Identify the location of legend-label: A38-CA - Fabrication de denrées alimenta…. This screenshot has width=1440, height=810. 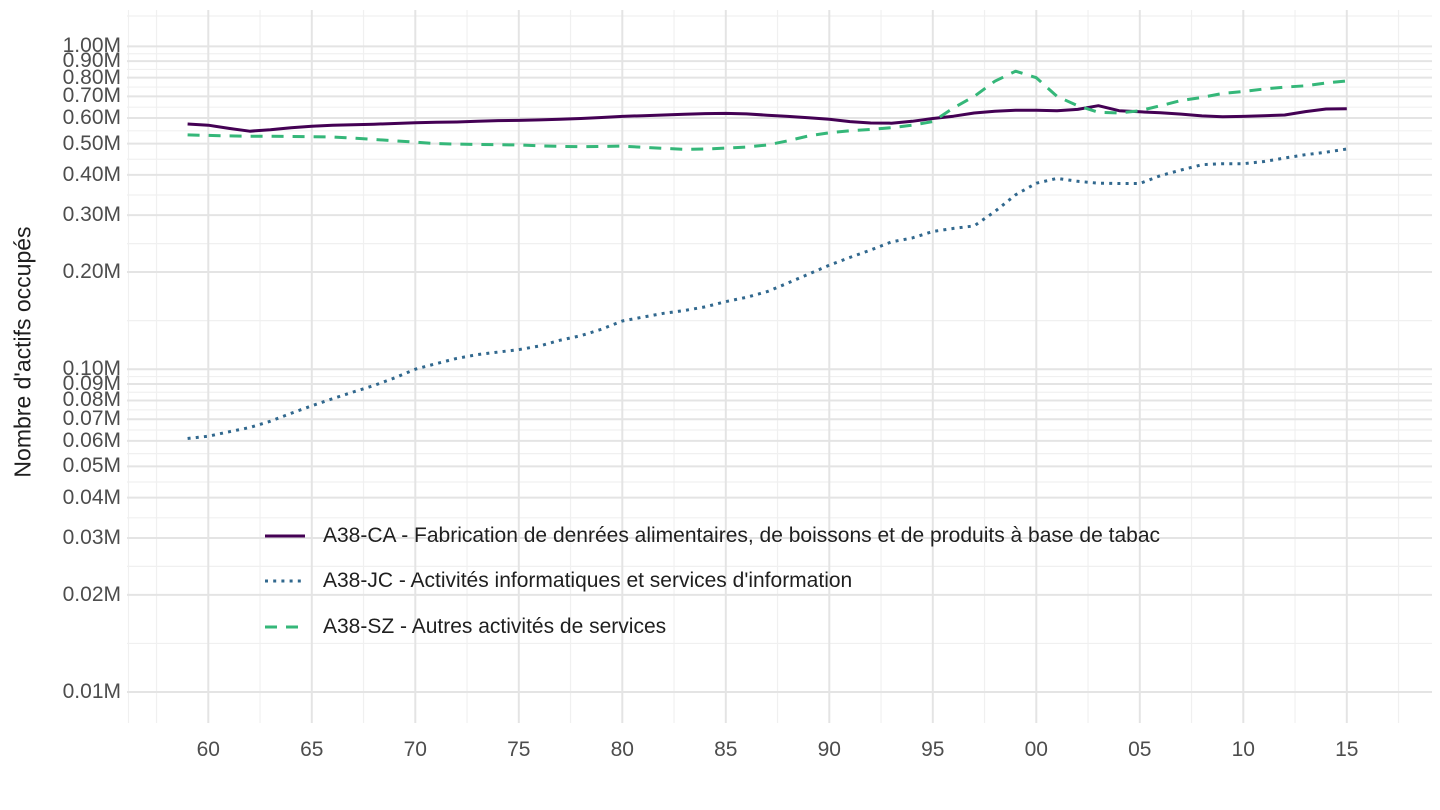
(741, 535).